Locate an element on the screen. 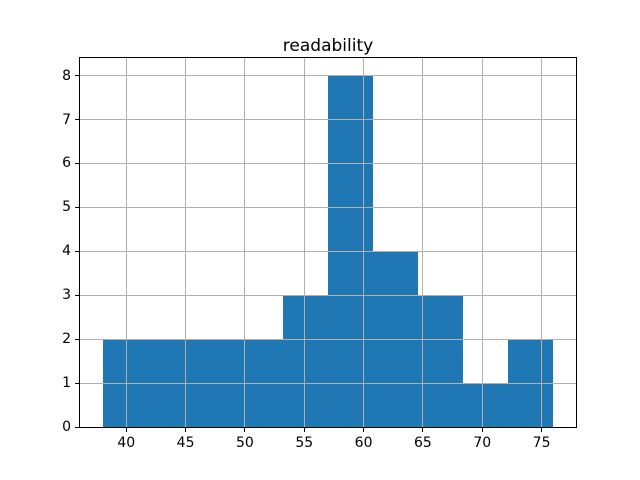 Image resolution: width=640 pixels, height=480 pixels. x-tick-label: 50 is located at coordinates (245, 443).